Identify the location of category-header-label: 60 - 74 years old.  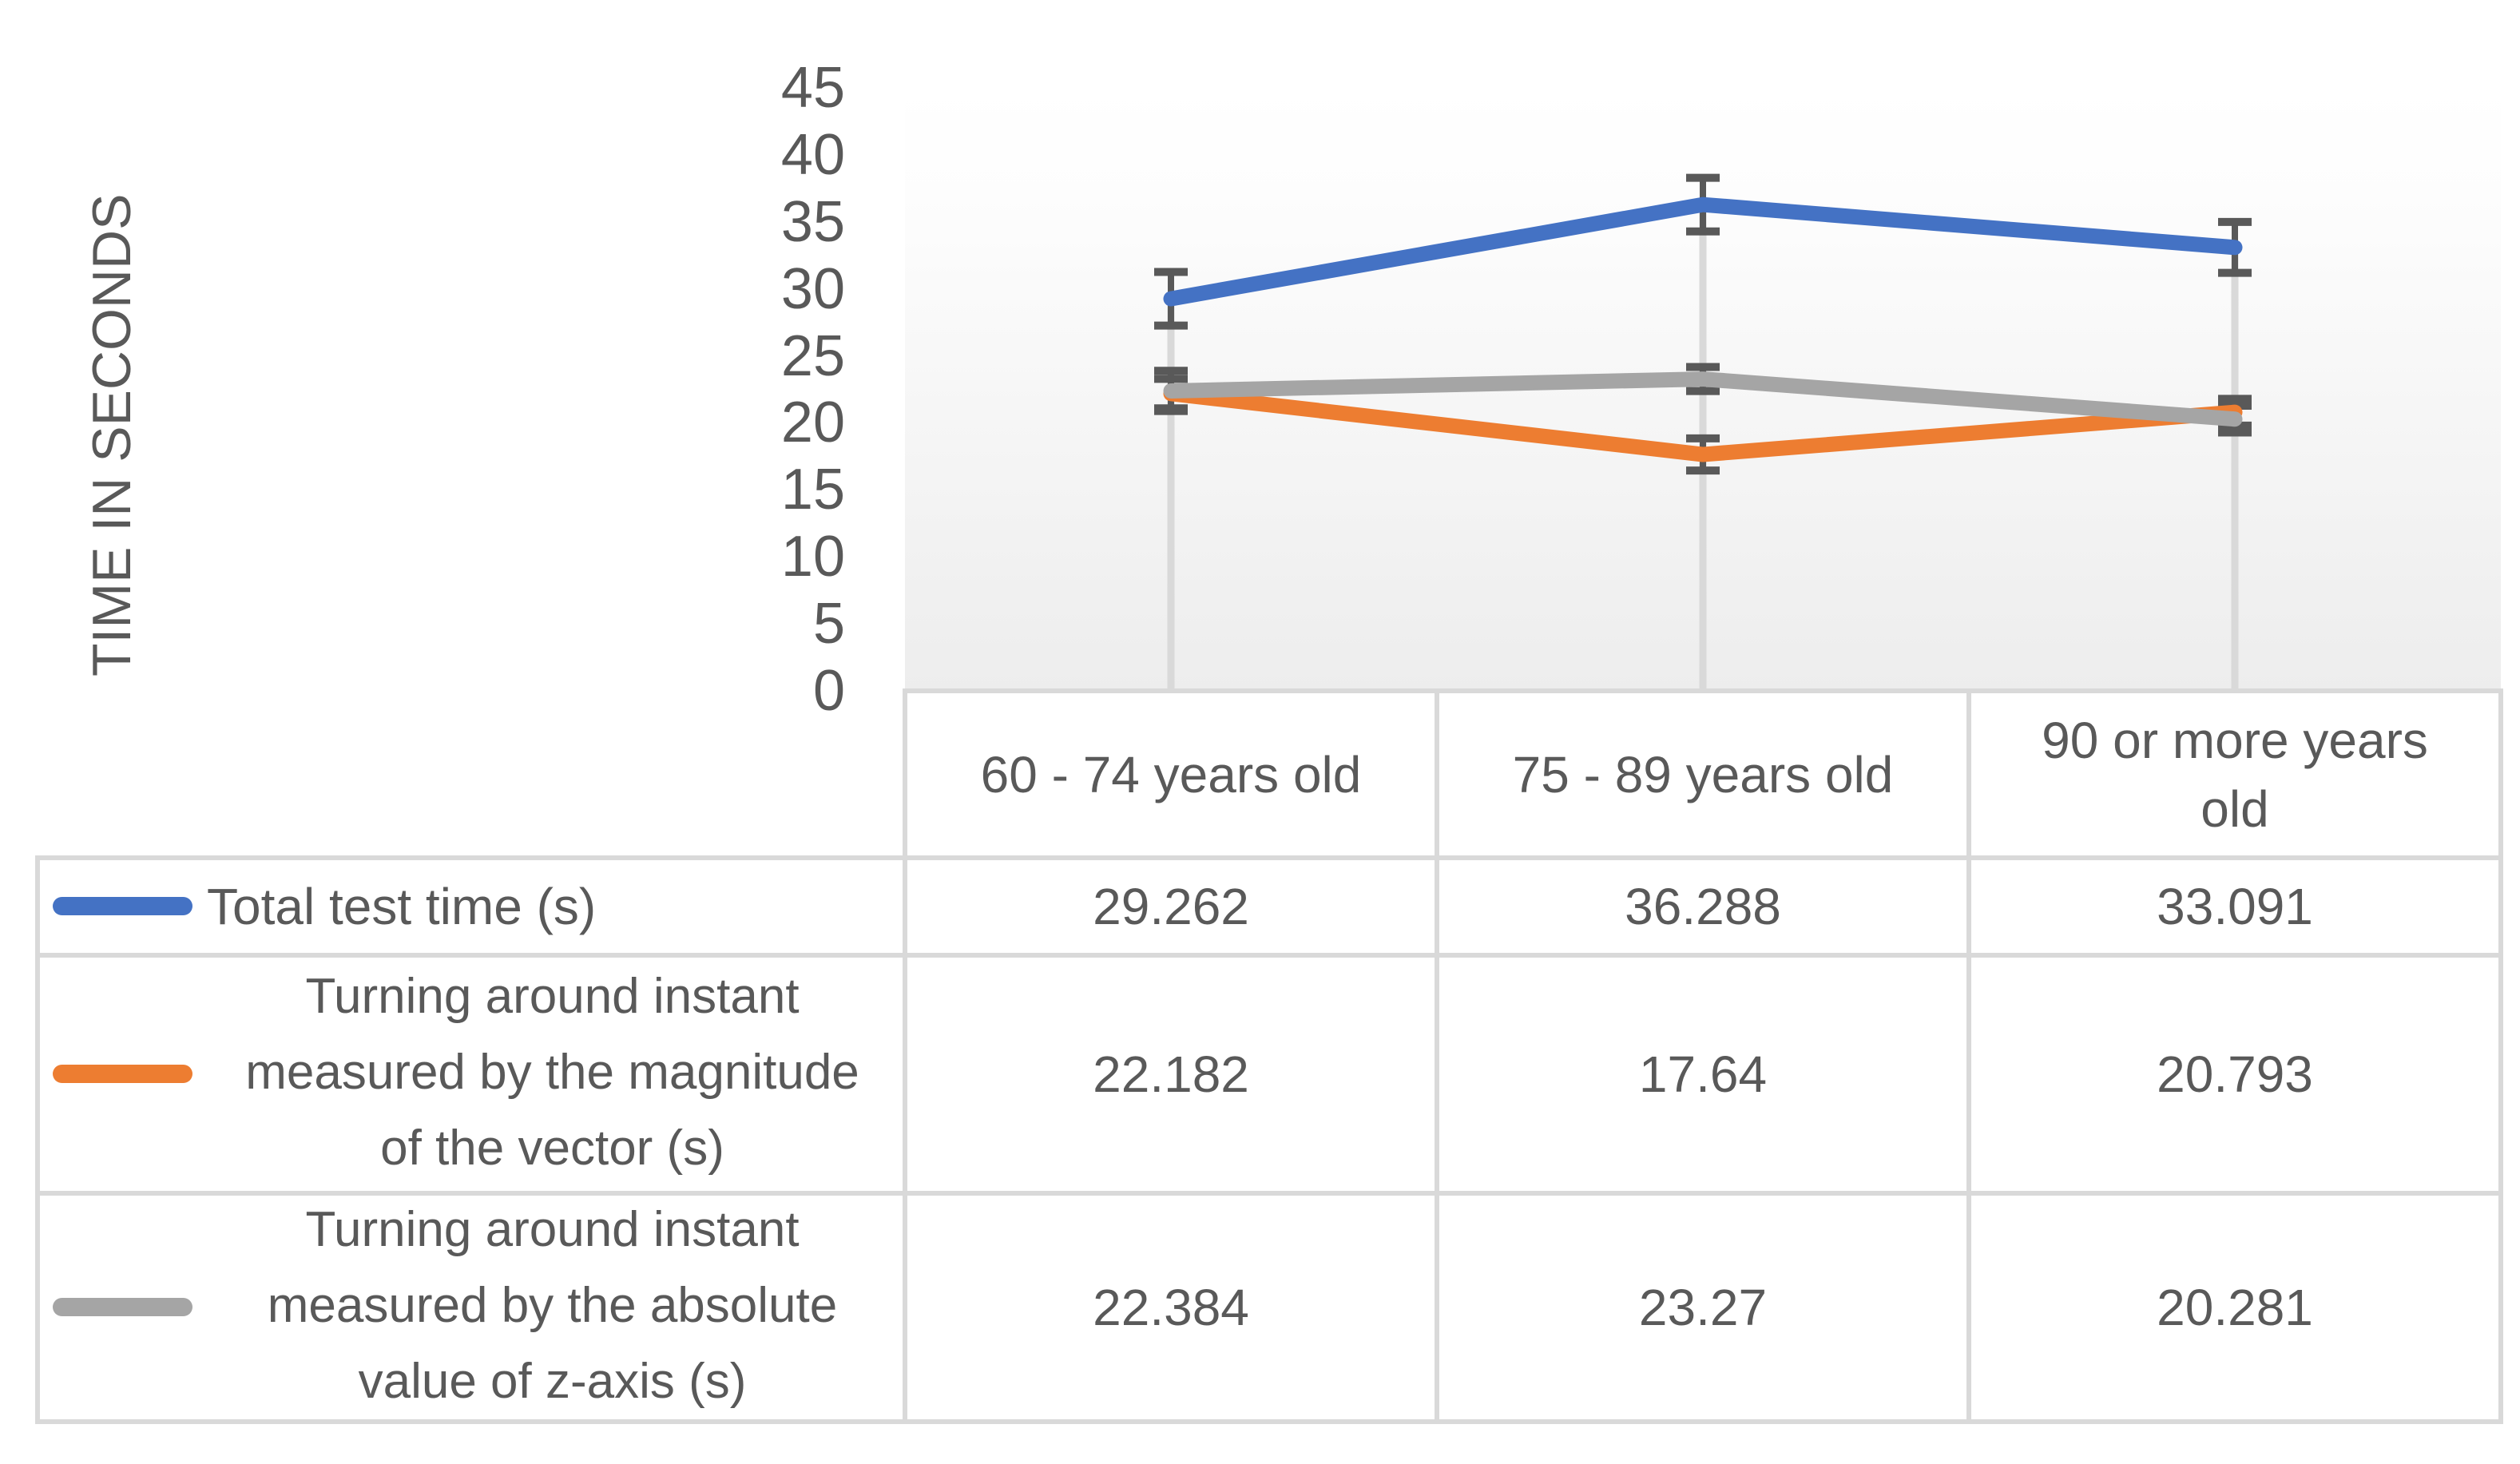
(1171, 774).